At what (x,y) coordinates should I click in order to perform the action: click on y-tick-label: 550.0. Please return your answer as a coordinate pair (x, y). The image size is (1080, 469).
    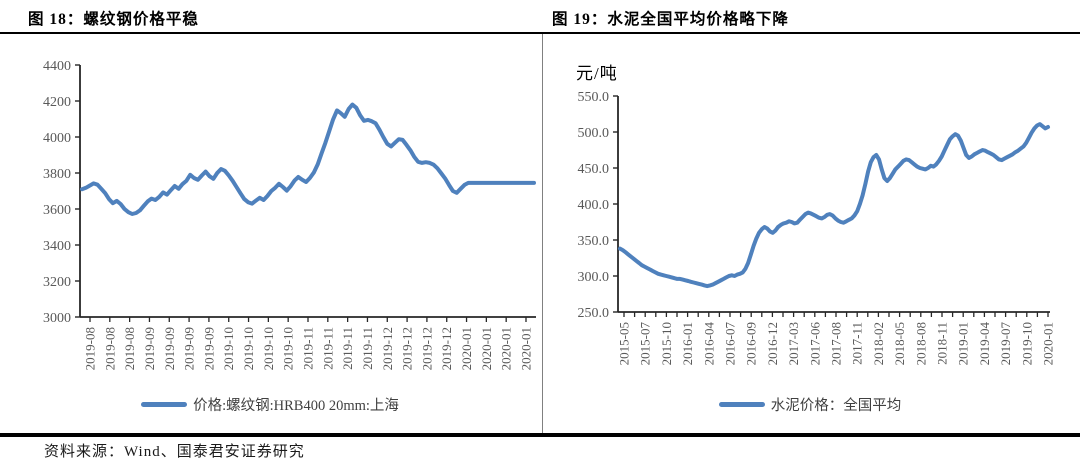
    Looking at the image, I should click on (594, 97).